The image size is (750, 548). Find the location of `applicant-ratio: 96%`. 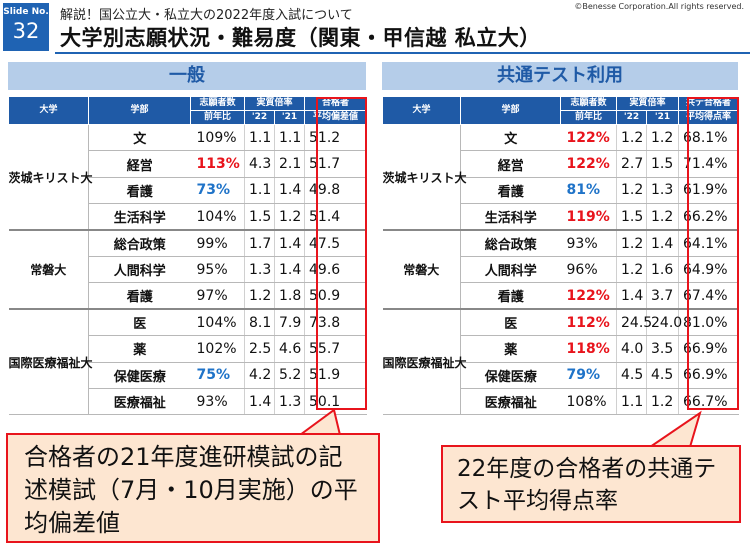

applicant-ratio: 96% is located at coordinates (588, 270).